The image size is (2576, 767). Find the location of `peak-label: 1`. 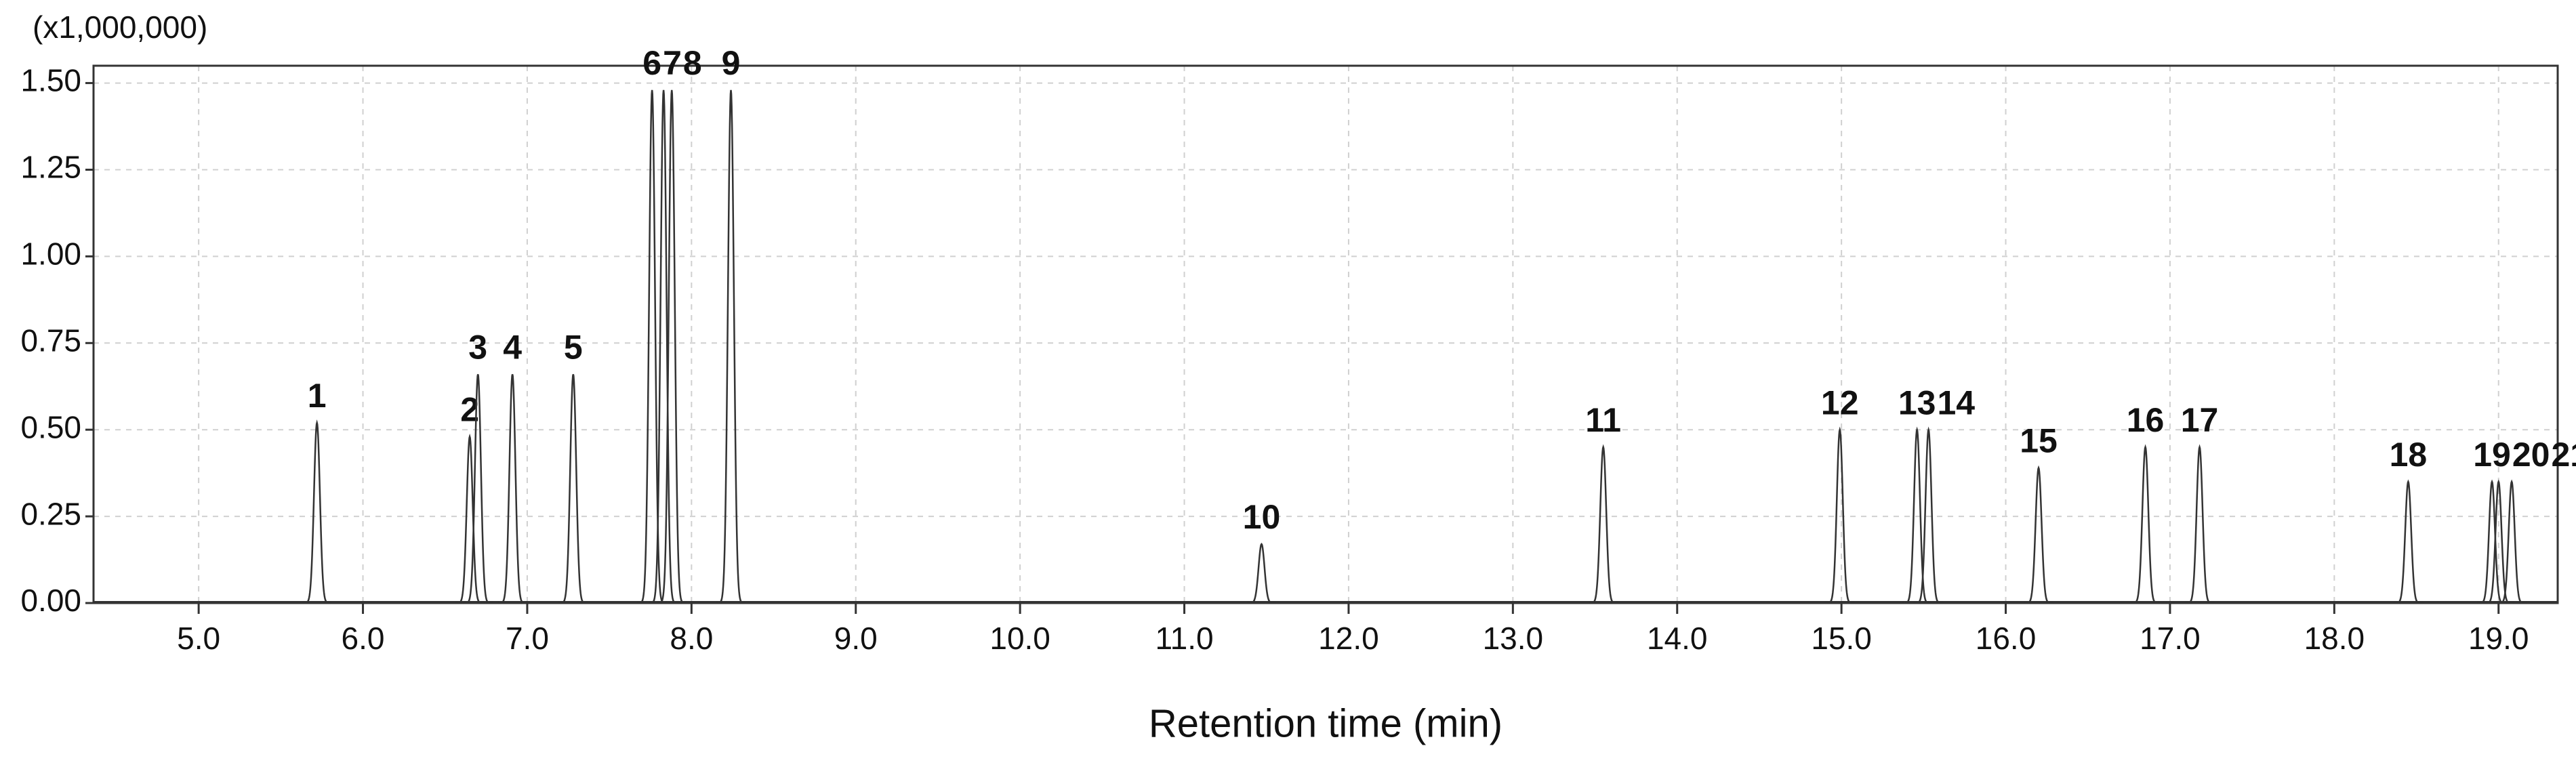

peak-label: 1 is located at coordinates (318, 396).